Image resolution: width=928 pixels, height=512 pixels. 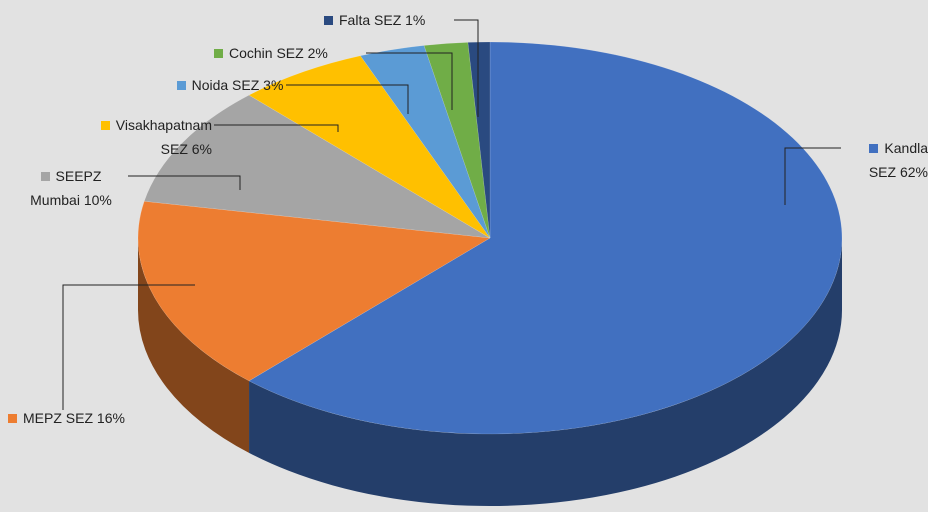 I want to click on data-label: Kandla SEZ 62%, so click(x=885, y=160).